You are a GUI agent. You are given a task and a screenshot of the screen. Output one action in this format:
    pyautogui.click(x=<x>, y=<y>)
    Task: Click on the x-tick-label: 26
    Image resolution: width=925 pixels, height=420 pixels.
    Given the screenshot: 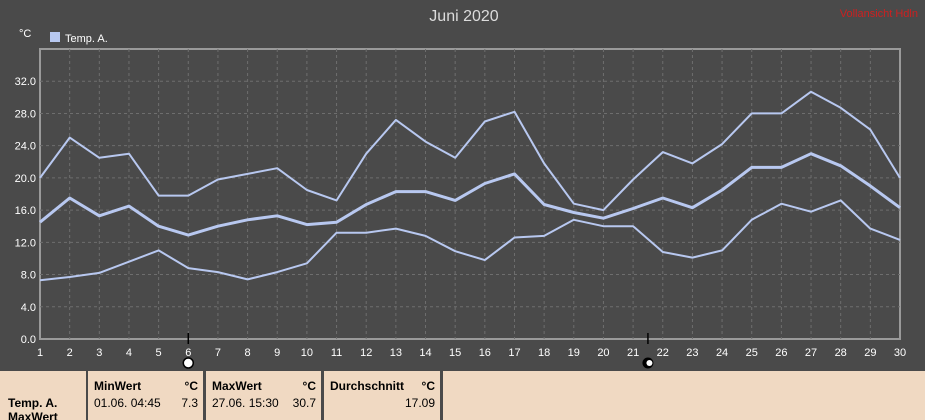 What is the action you would take?
    pyautogui.click(x=781, y=353)
    